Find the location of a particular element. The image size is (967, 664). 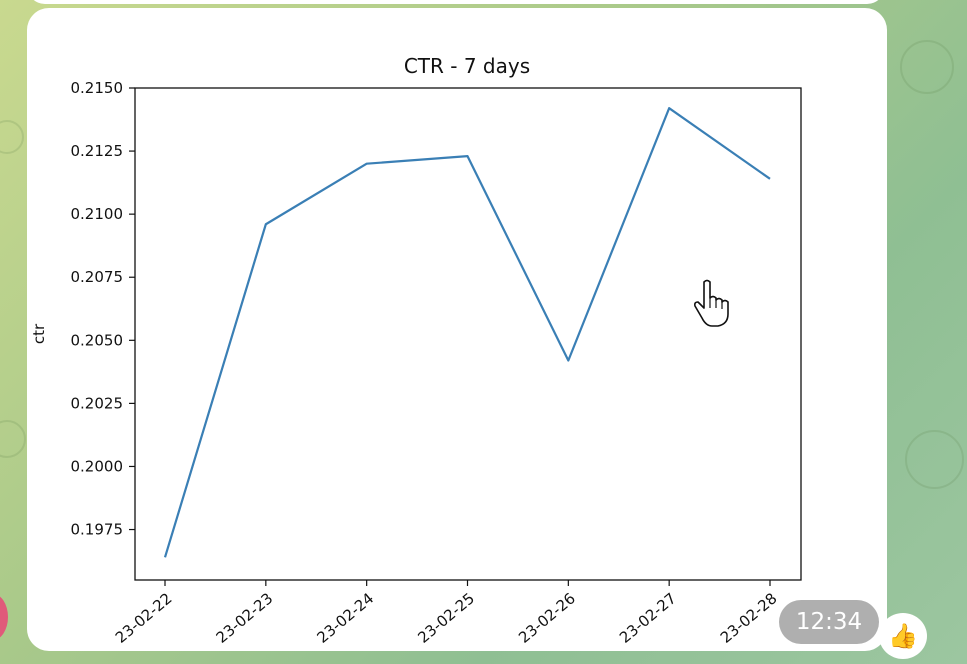

y-tick-label: 0.1975 is located at coordinates (97, 530).